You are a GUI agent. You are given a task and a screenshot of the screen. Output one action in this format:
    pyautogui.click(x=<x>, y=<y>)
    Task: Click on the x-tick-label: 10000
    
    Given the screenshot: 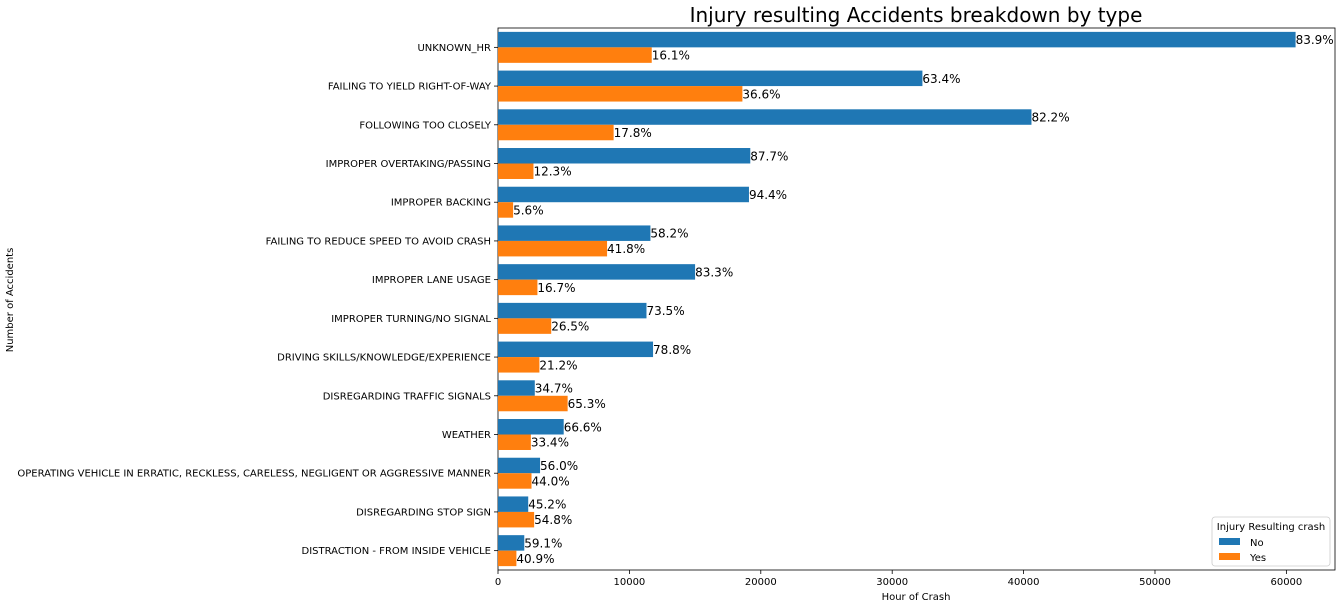 What is the action you would take?
    pyautogui.click(x=629, y=582)
    